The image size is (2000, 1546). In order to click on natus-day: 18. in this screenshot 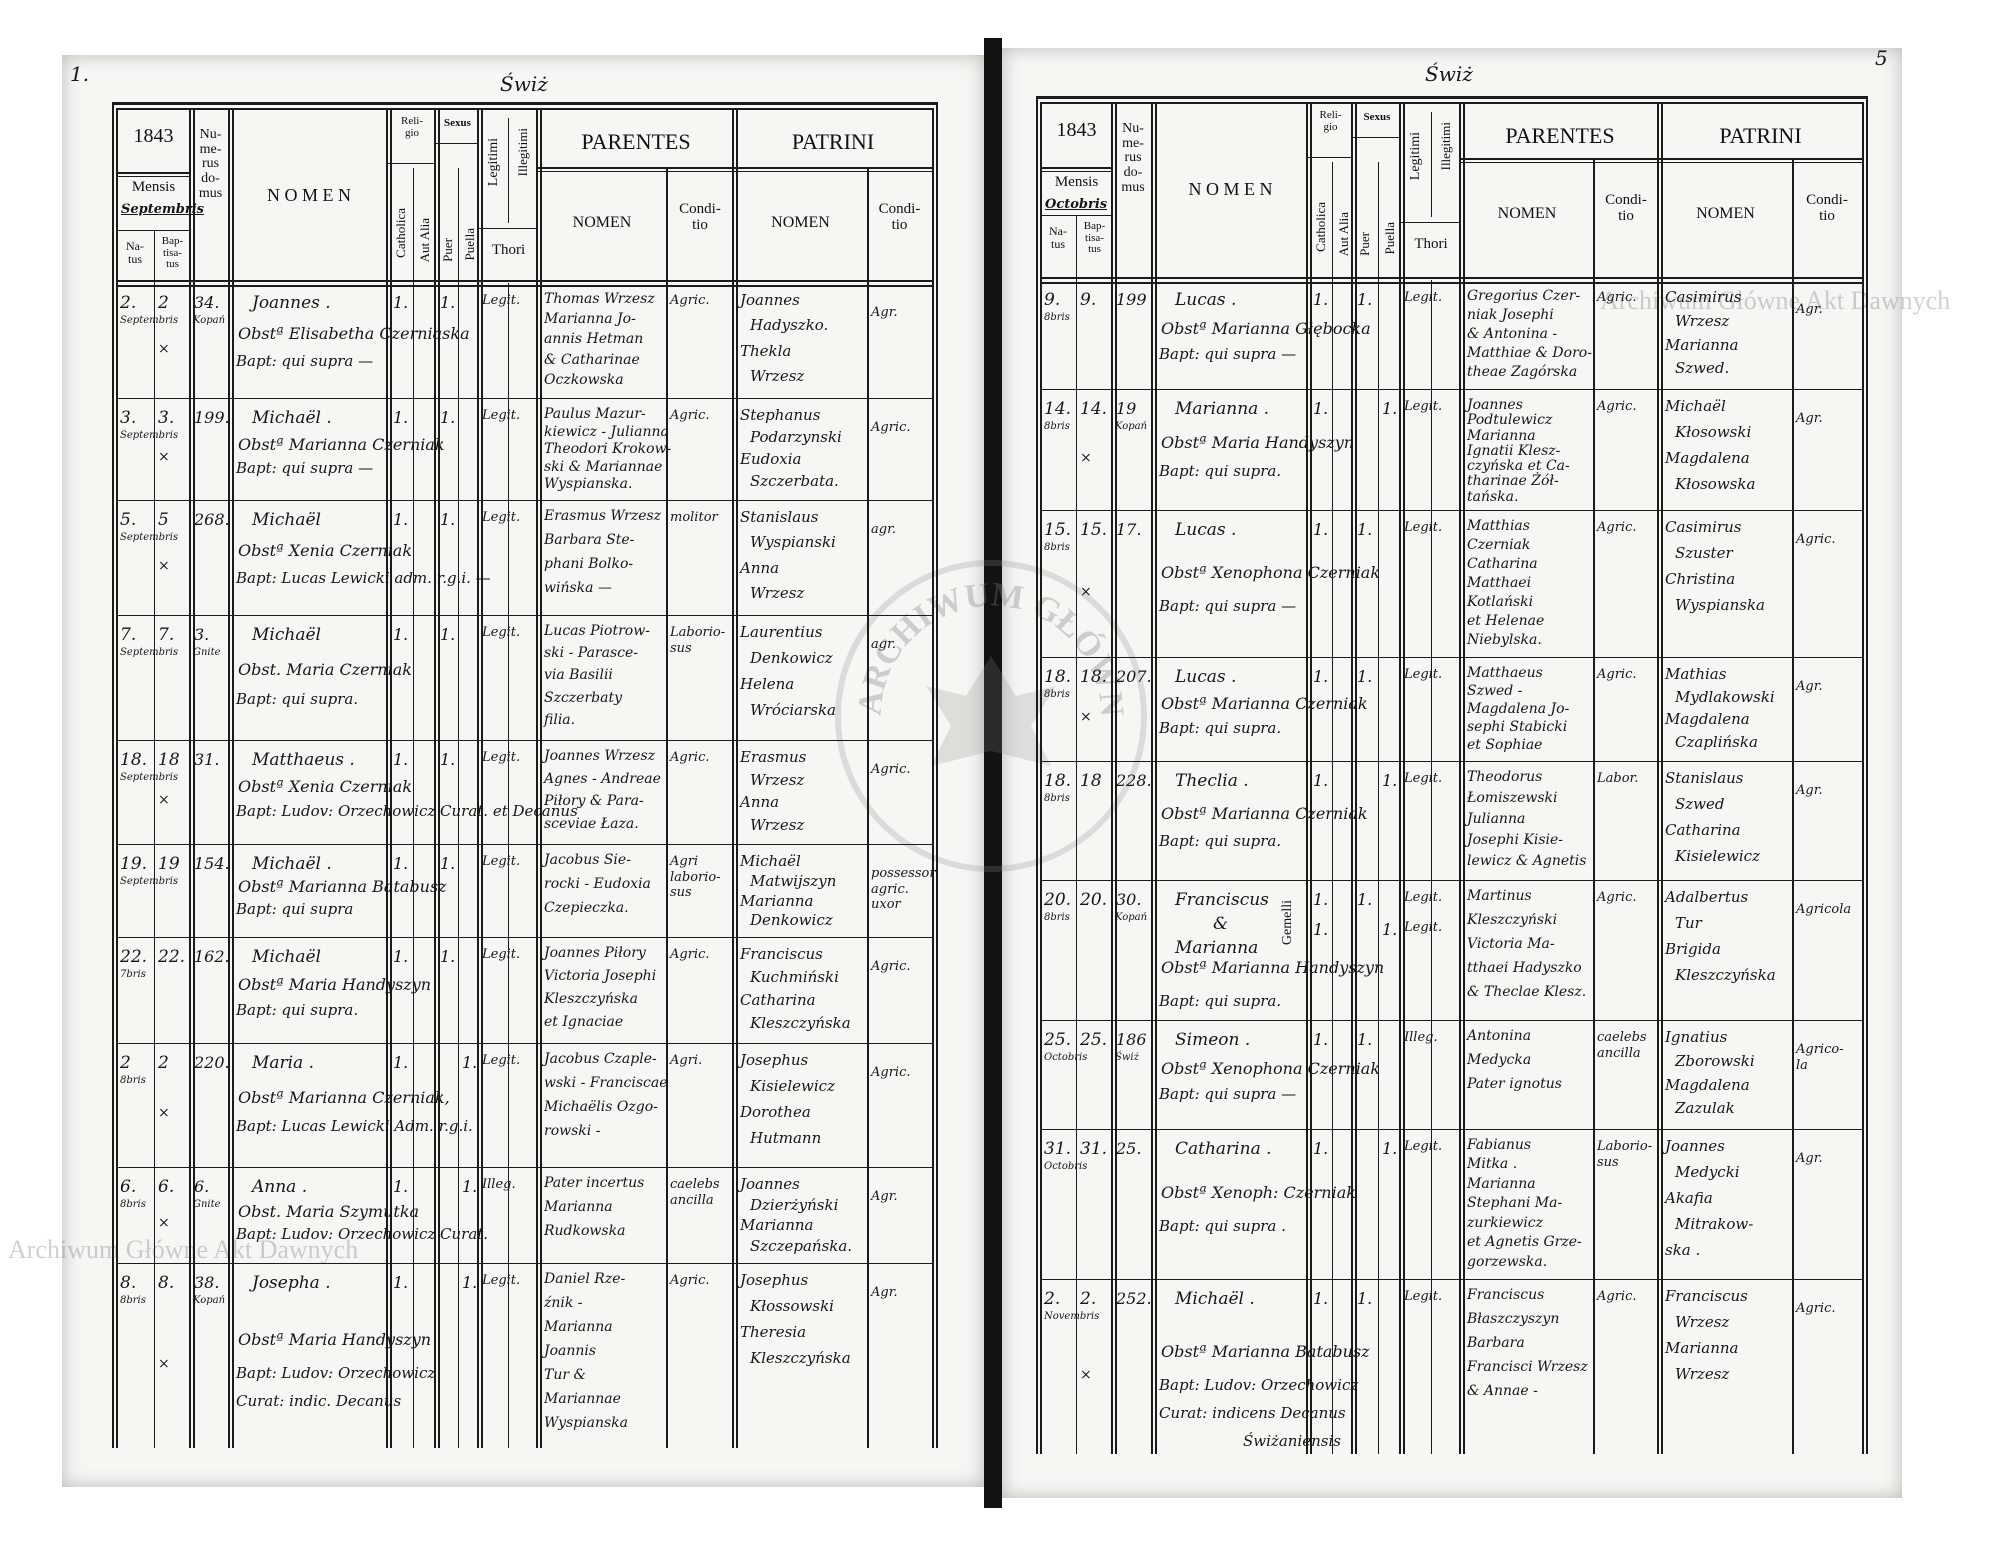, I will do `click(1058, 677)`.